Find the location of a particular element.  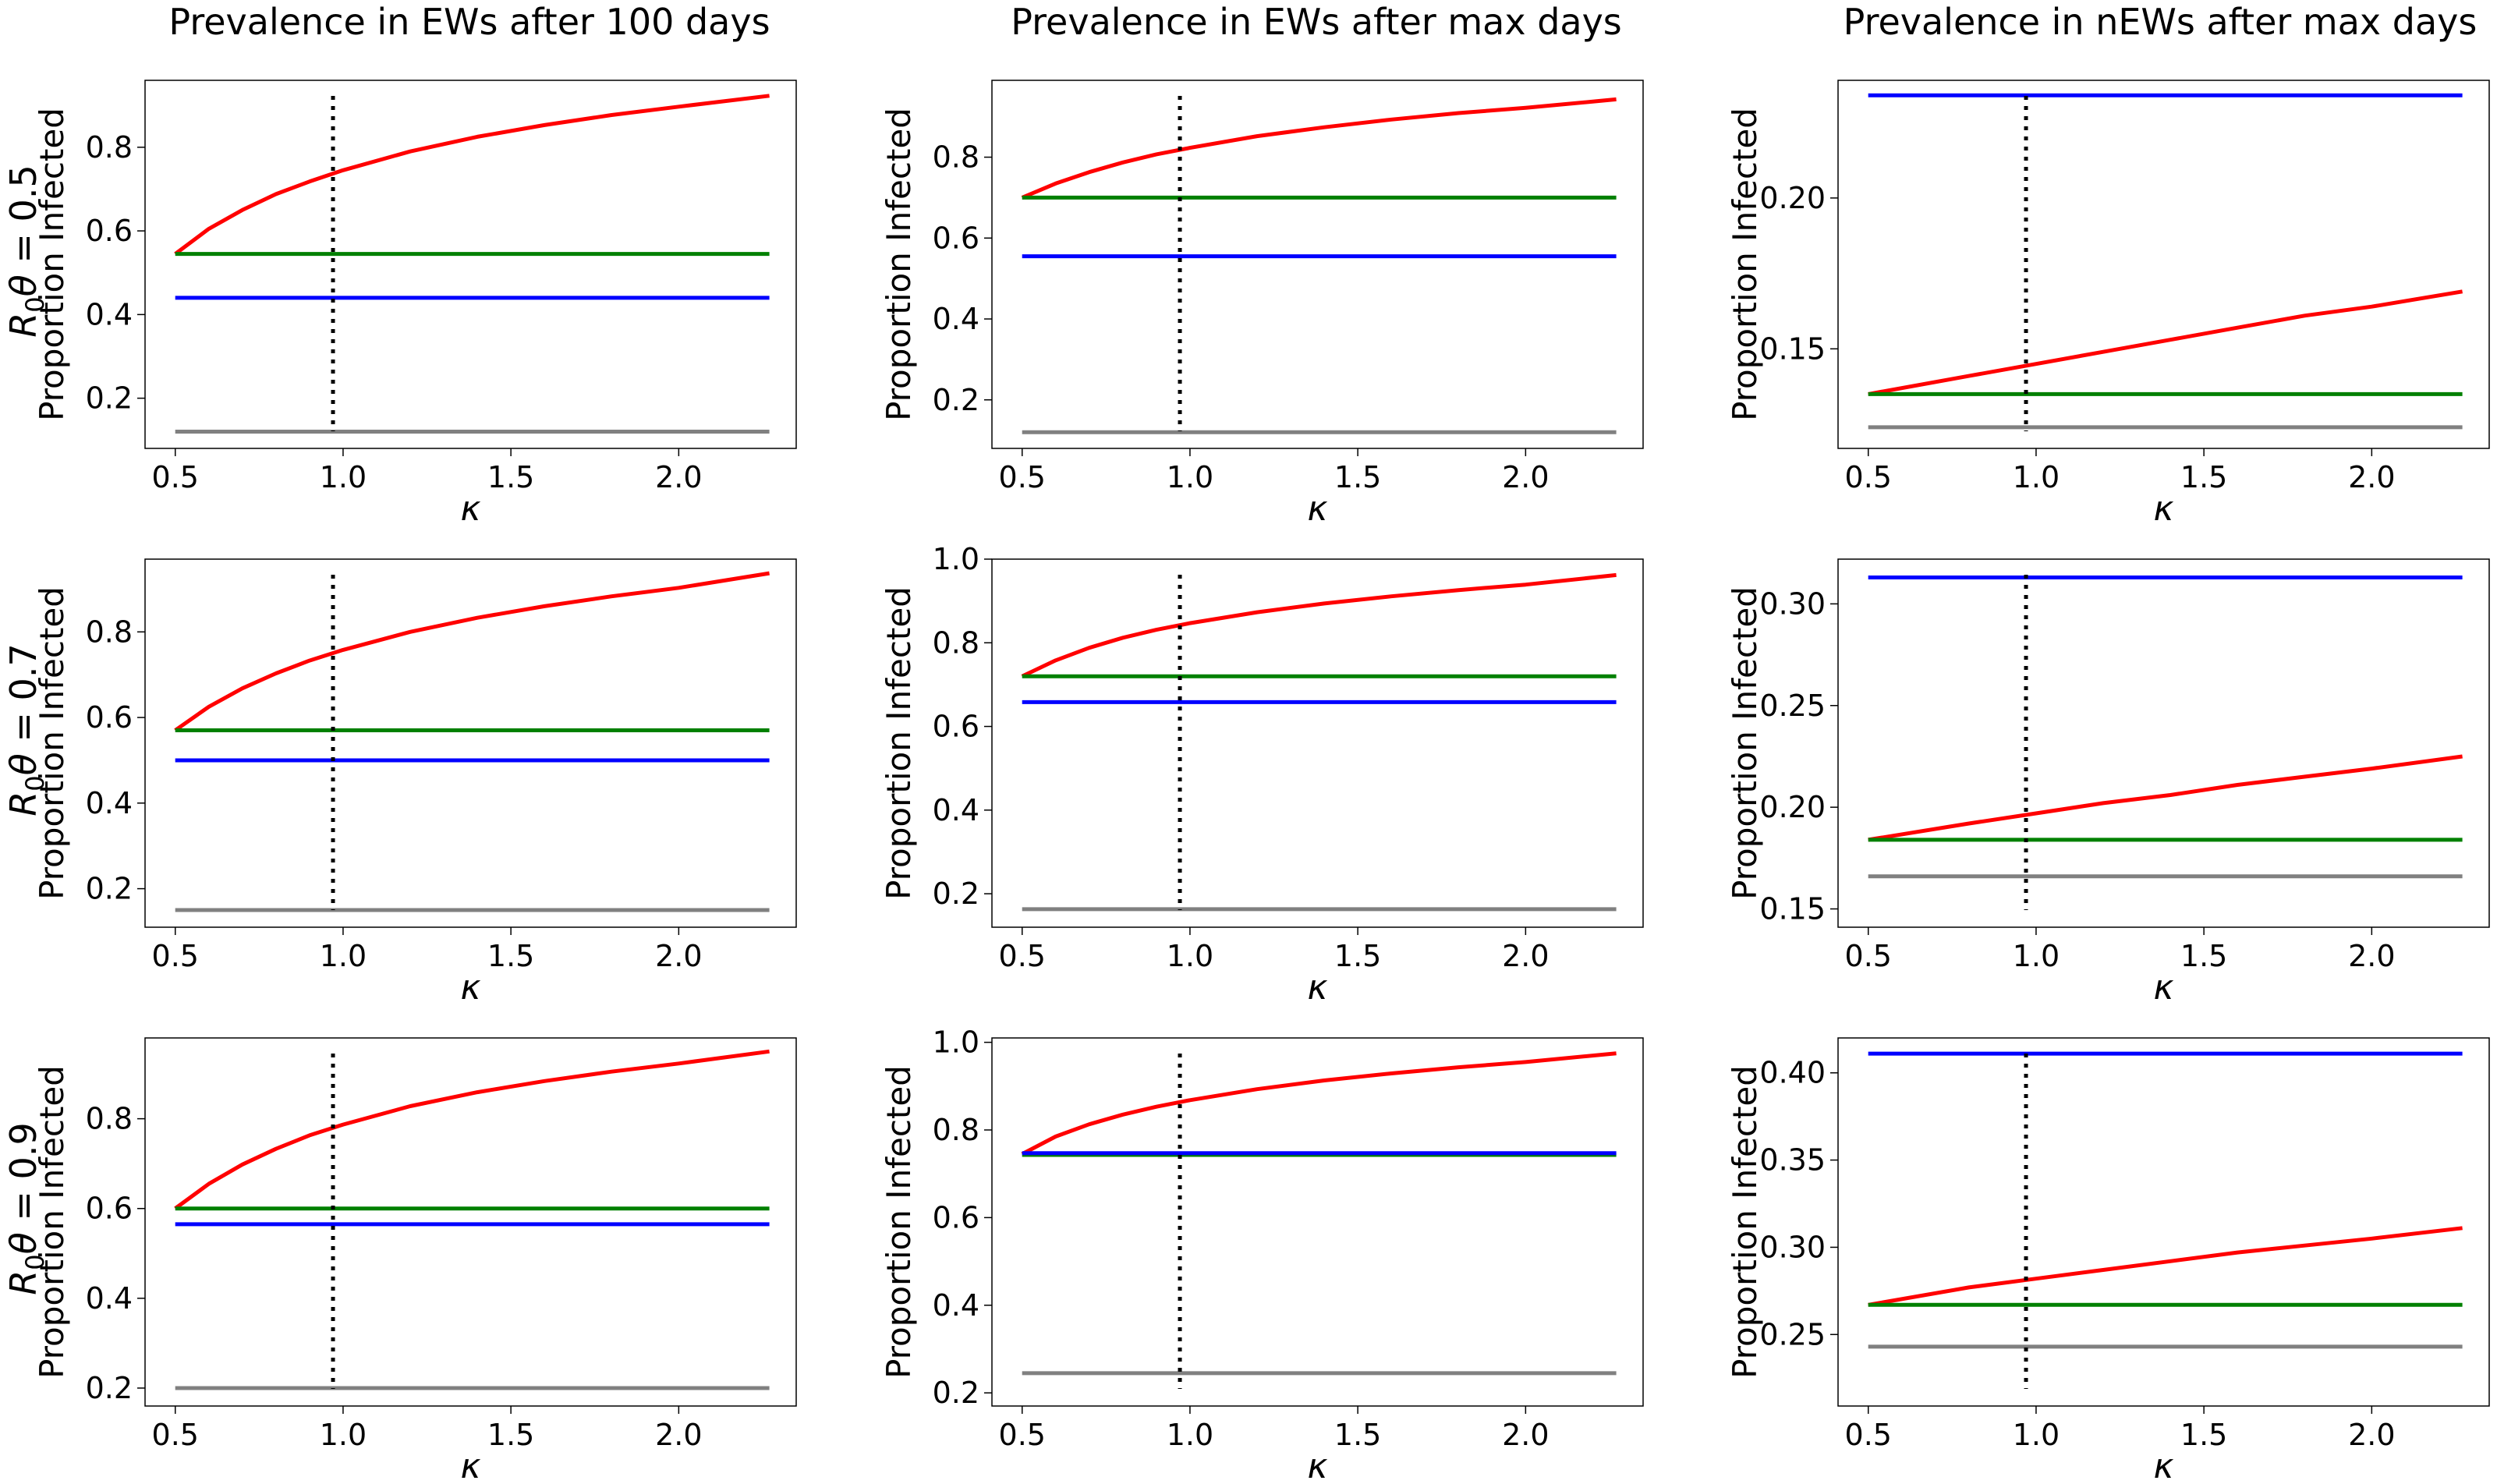

row-label-3: R0θ = 0.9 is located at coordinates (26, 1208).